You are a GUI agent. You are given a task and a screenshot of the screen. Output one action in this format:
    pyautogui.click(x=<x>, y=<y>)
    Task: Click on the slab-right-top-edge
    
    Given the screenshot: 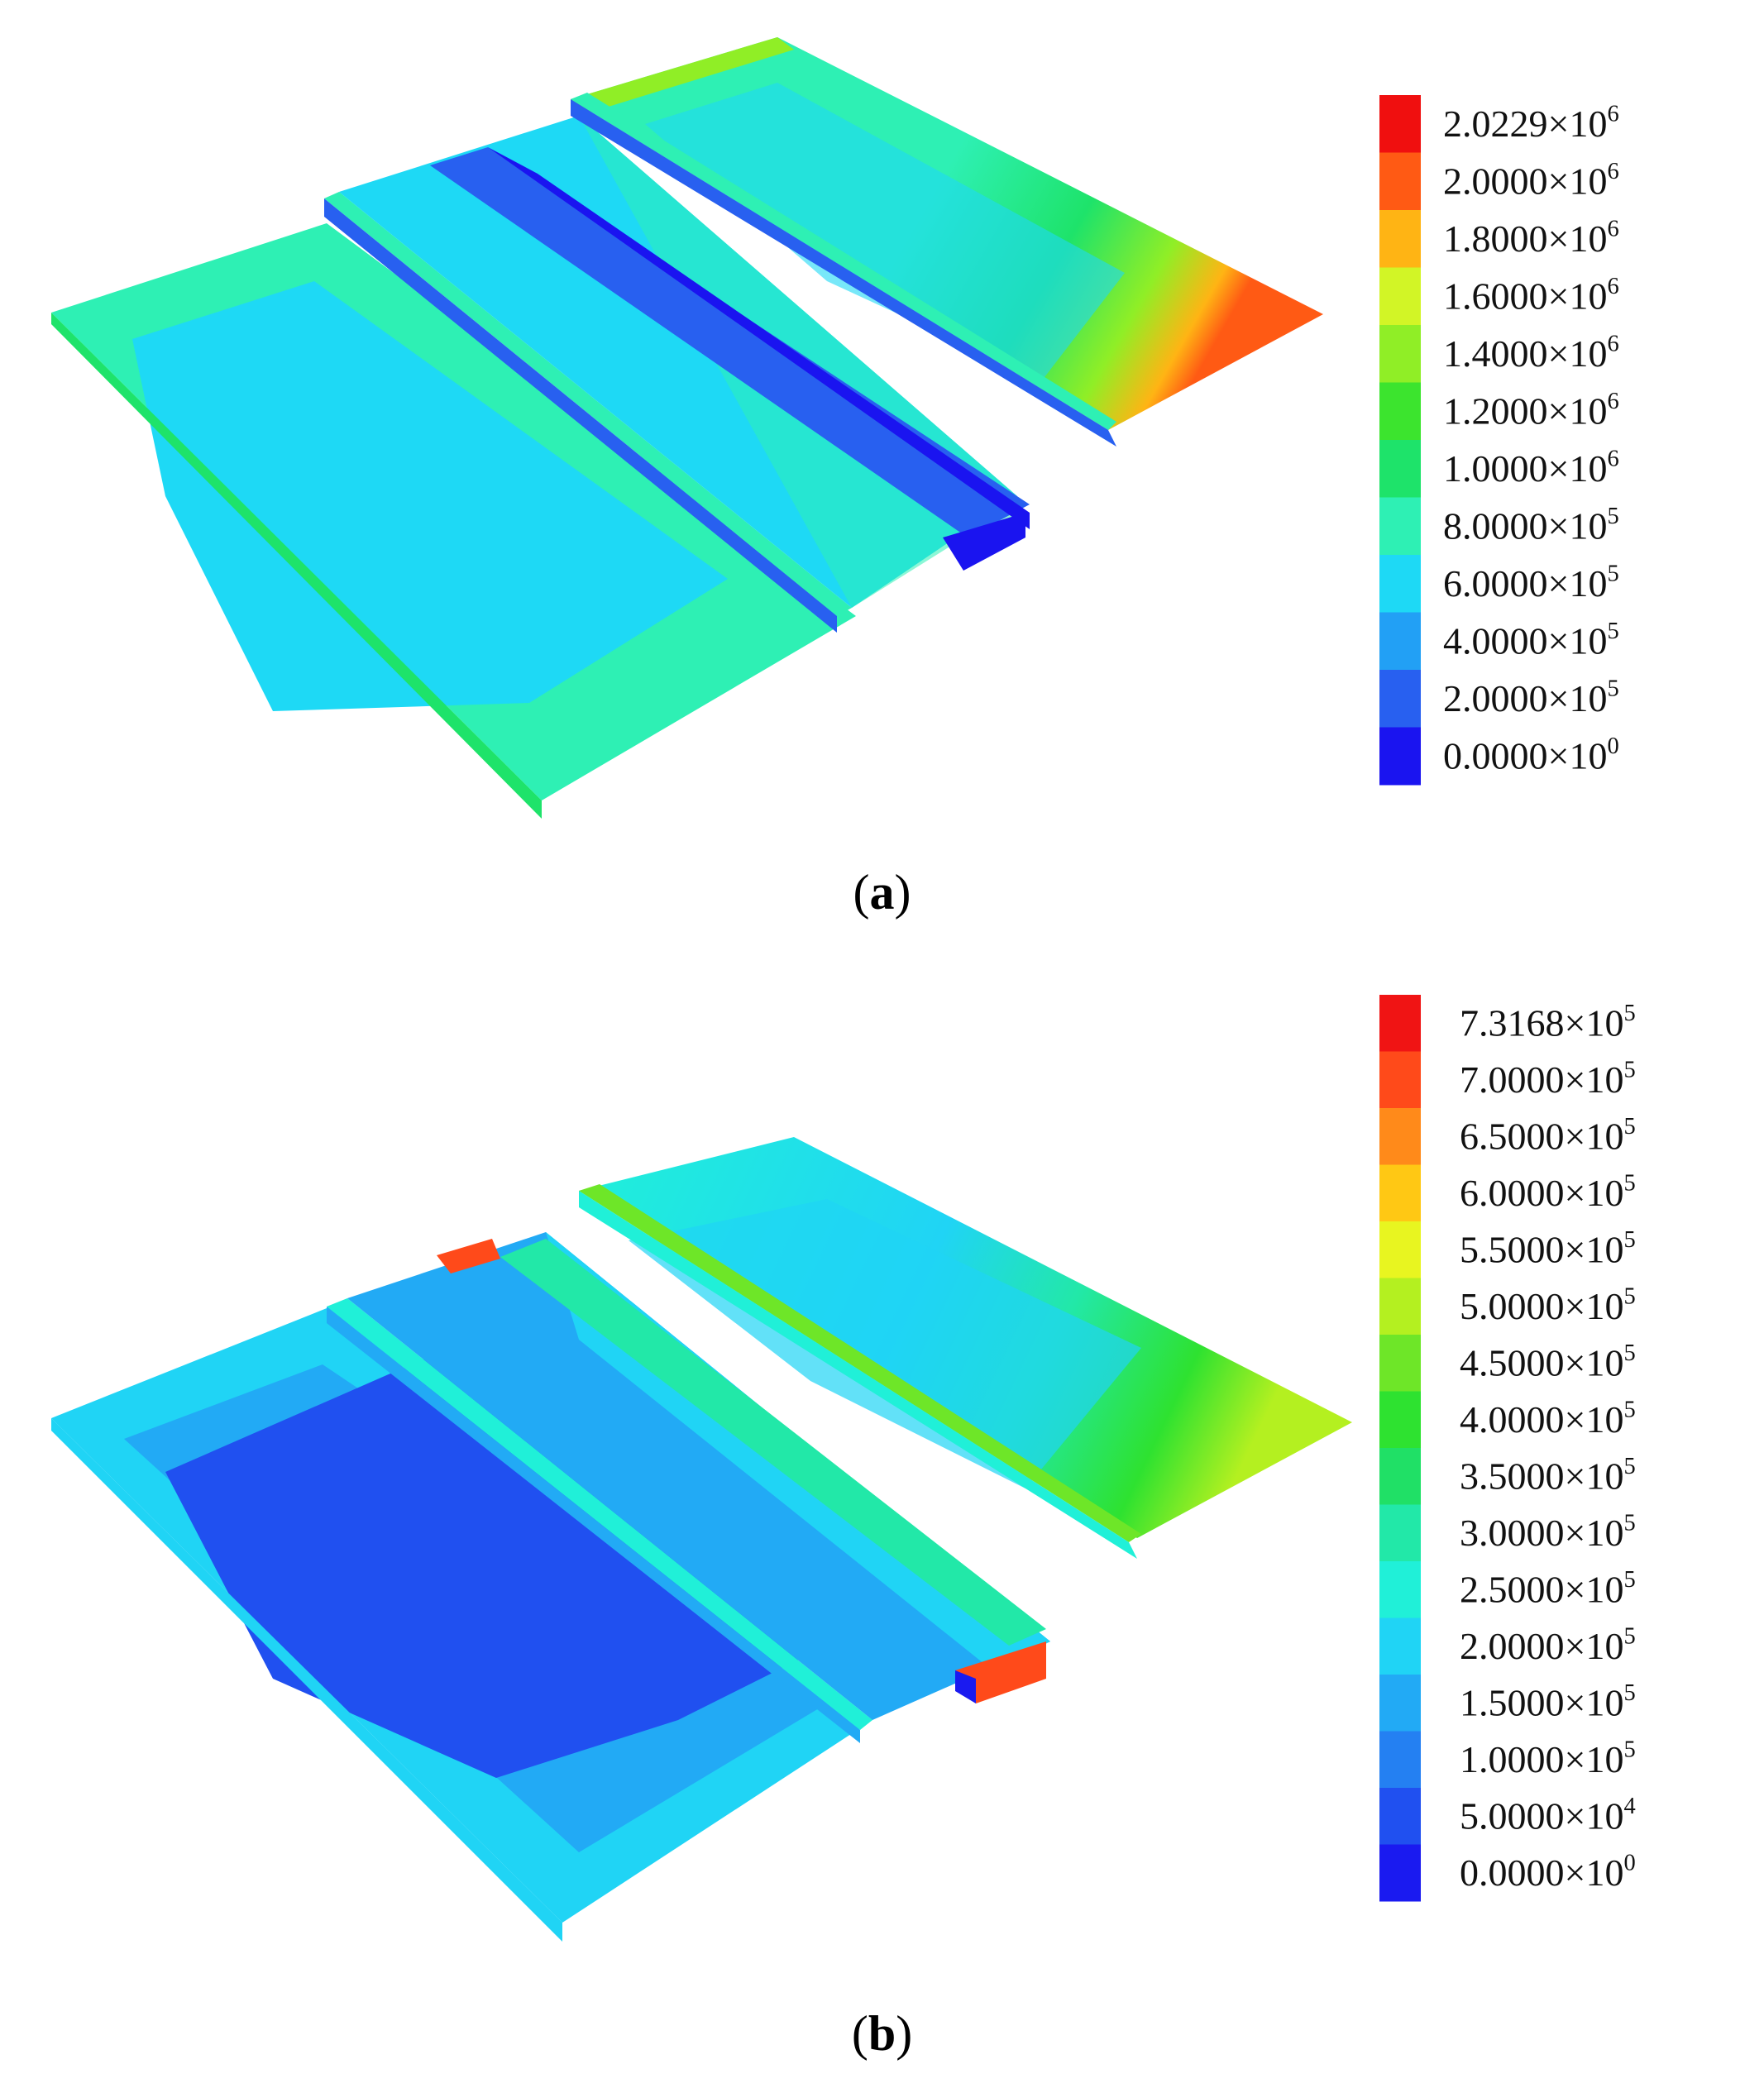 What is the action you would take?
    pyautogui.click(x=682, y=76)
    